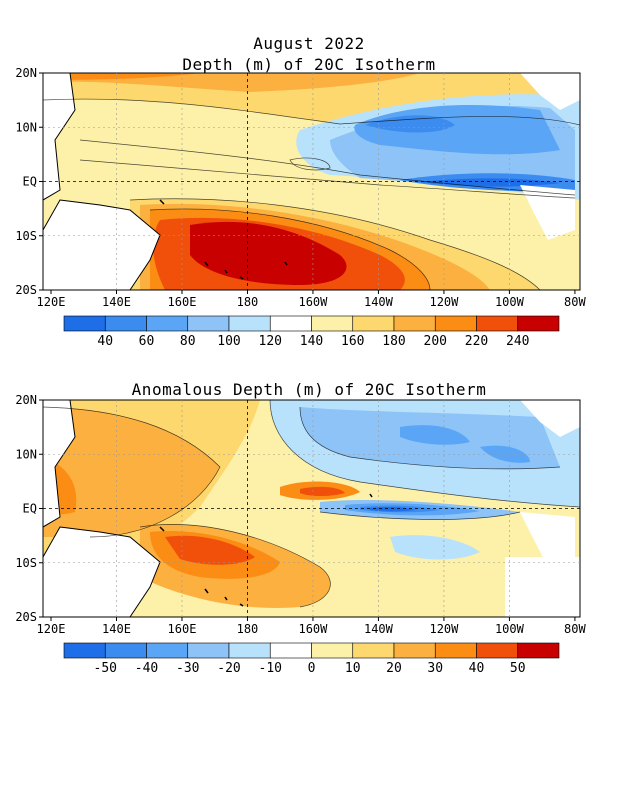 This screenshot has height=800, width=618. I want to click on colorbar-label: -40, so click(146, 666).